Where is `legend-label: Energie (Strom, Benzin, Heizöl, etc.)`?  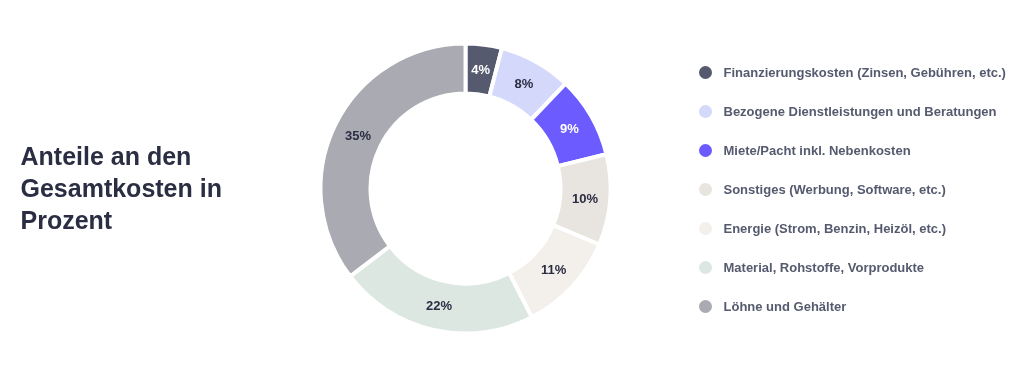
legend-label: Energie (Strom, Benzin, Heizöl, etc.) is located at coordinates (834, 228).